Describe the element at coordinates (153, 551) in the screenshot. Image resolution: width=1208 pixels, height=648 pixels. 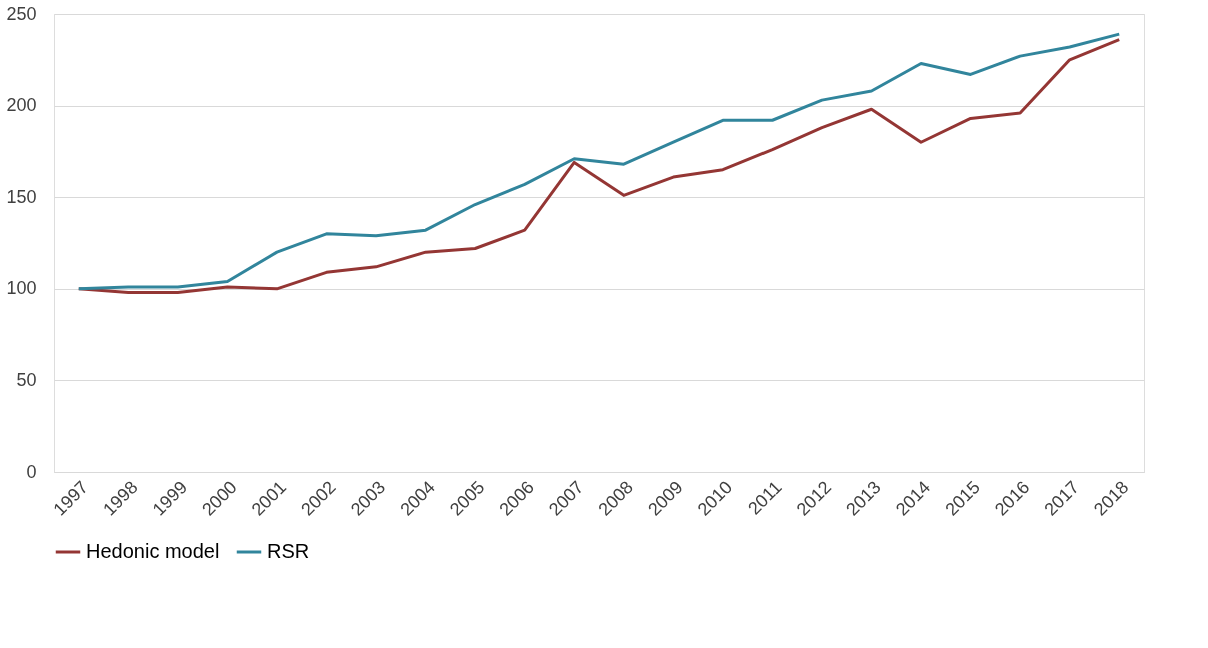
I see `legend-label: Hedonic model` at that location.